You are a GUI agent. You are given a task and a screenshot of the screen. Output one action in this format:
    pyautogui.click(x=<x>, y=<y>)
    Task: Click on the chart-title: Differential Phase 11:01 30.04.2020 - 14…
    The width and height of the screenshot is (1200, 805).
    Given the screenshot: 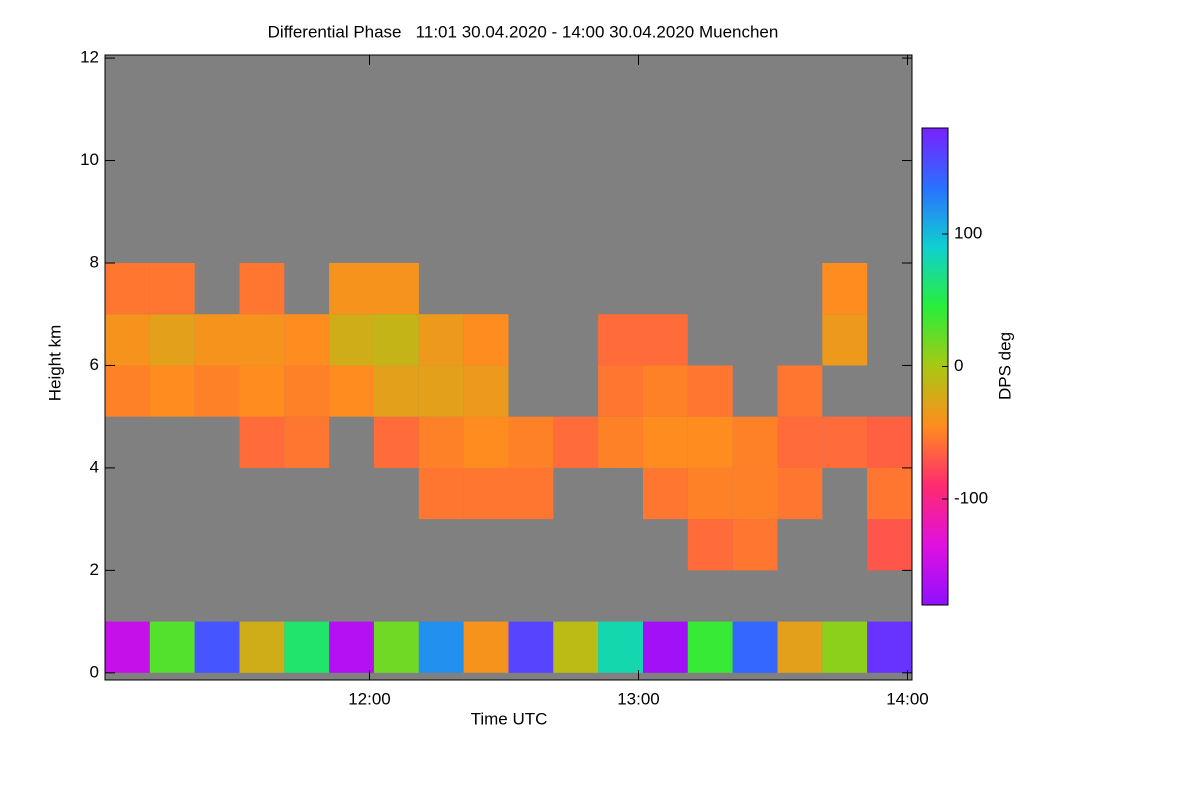 What is the action you would take?
    pyautogui.click(x=523, y=31)
    